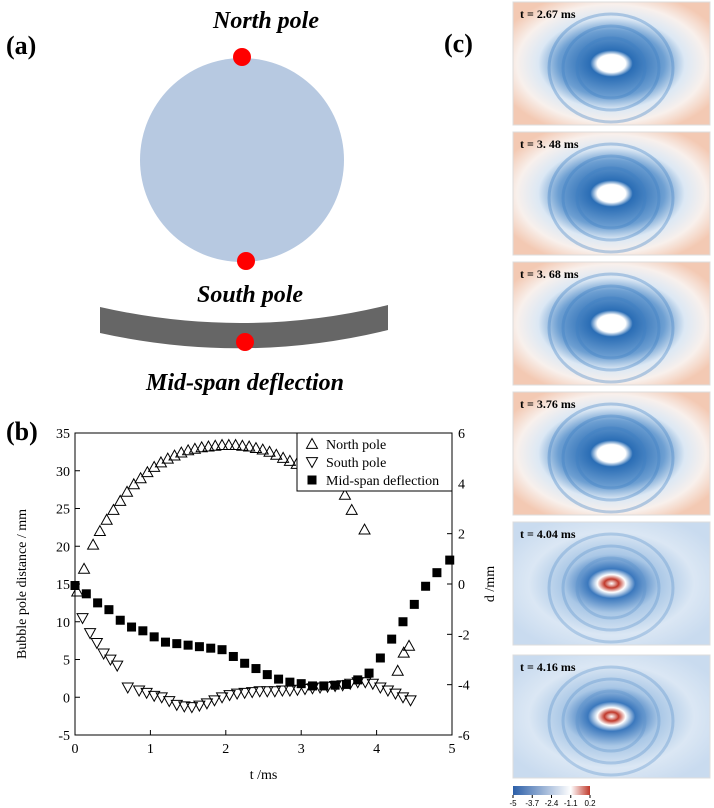 Image resolution: width=714 pixels, height=808 pixels. What do you see at coordinates (464, 736) in the screenshot?
I see `y2-tick-label: -6` at bounding box center [464, 736].